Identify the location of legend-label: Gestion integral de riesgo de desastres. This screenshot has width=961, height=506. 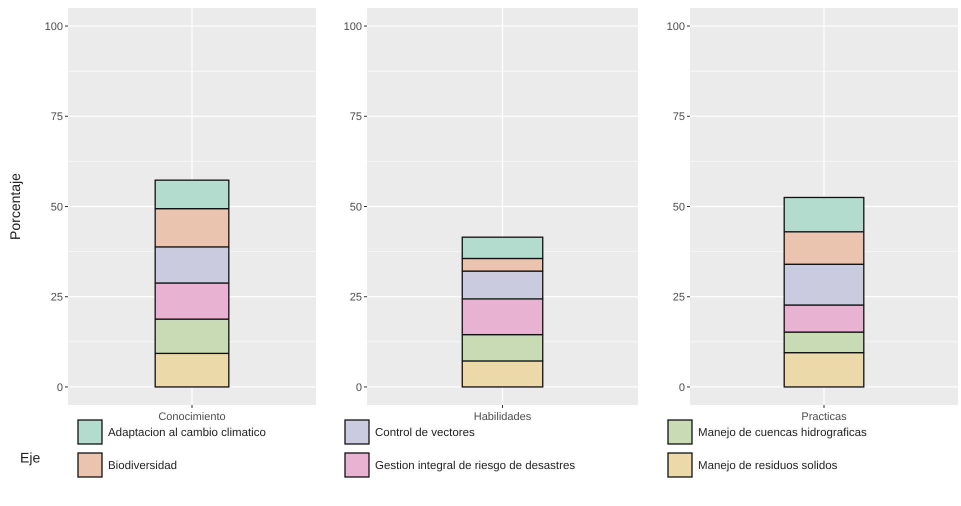
(475, 466).